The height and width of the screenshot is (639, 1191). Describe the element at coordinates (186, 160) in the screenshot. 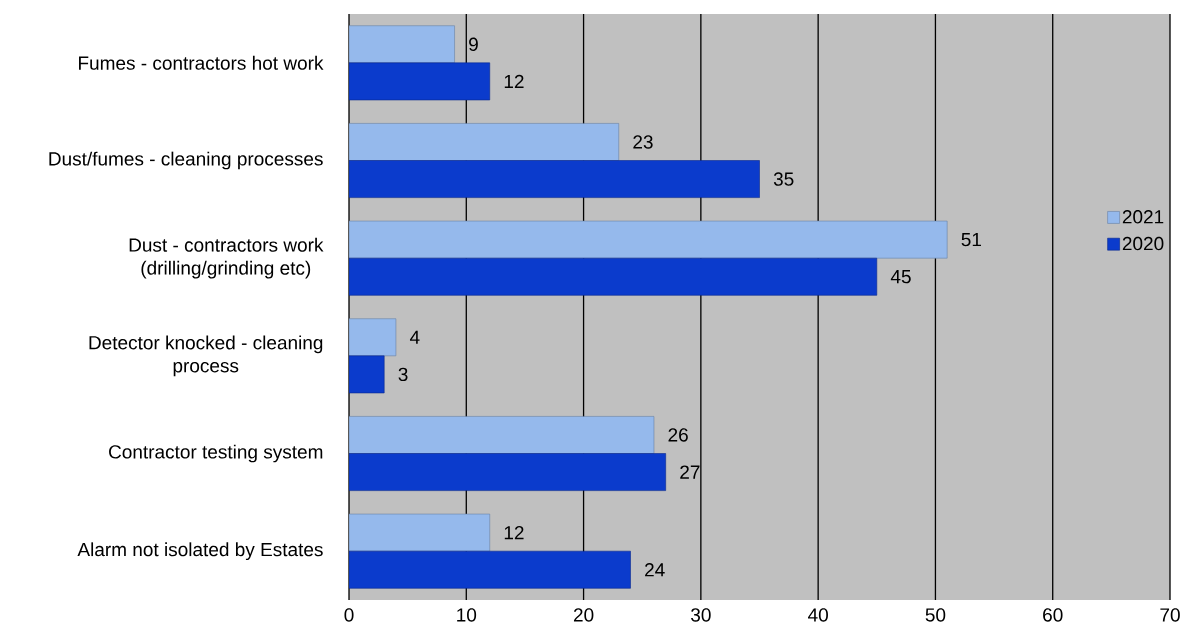

I see `y-tick-label: Dust/fumes - cleaning processes` at that location.